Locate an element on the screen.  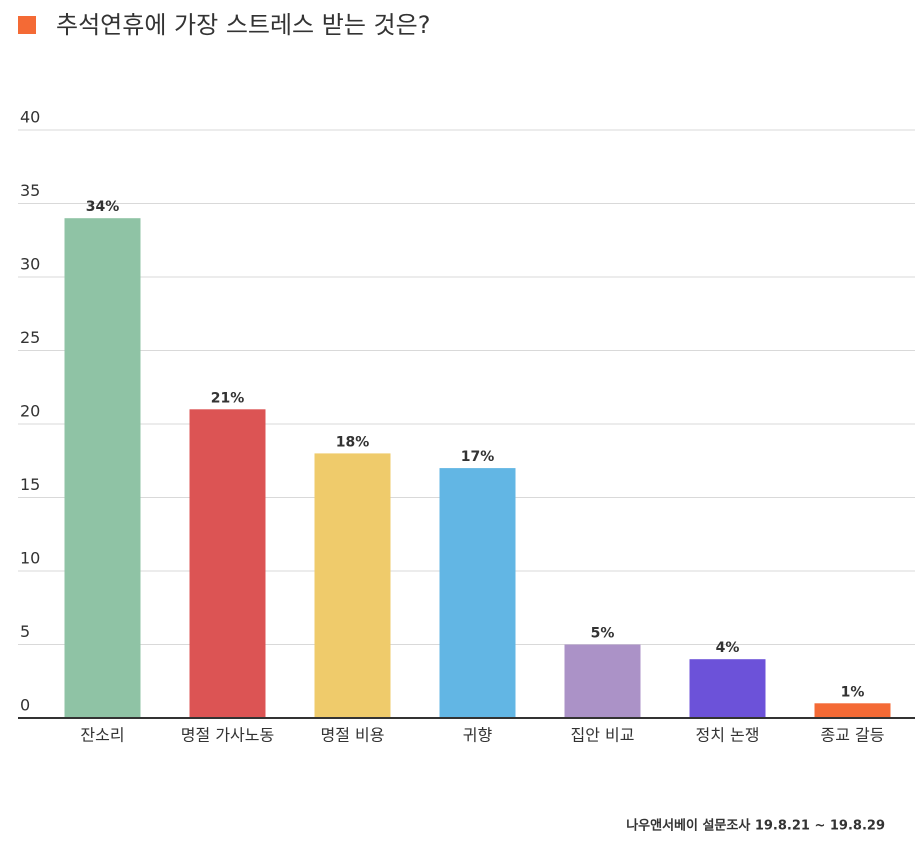
y-tick-label: 15 is located at coordinates (30, 484).